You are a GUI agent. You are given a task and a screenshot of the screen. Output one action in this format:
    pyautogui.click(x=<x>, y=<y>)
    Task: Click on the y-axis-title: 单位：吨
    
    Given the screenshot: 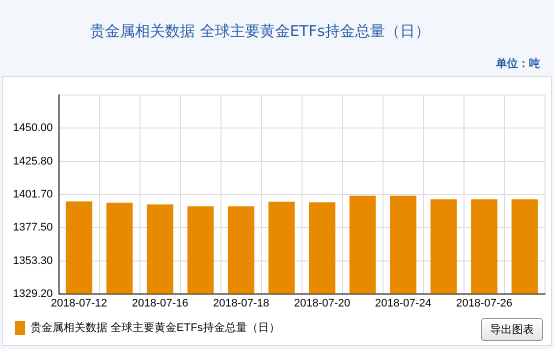 What is the action you would take?
    pyautogui.click(x=518, y=63)
    